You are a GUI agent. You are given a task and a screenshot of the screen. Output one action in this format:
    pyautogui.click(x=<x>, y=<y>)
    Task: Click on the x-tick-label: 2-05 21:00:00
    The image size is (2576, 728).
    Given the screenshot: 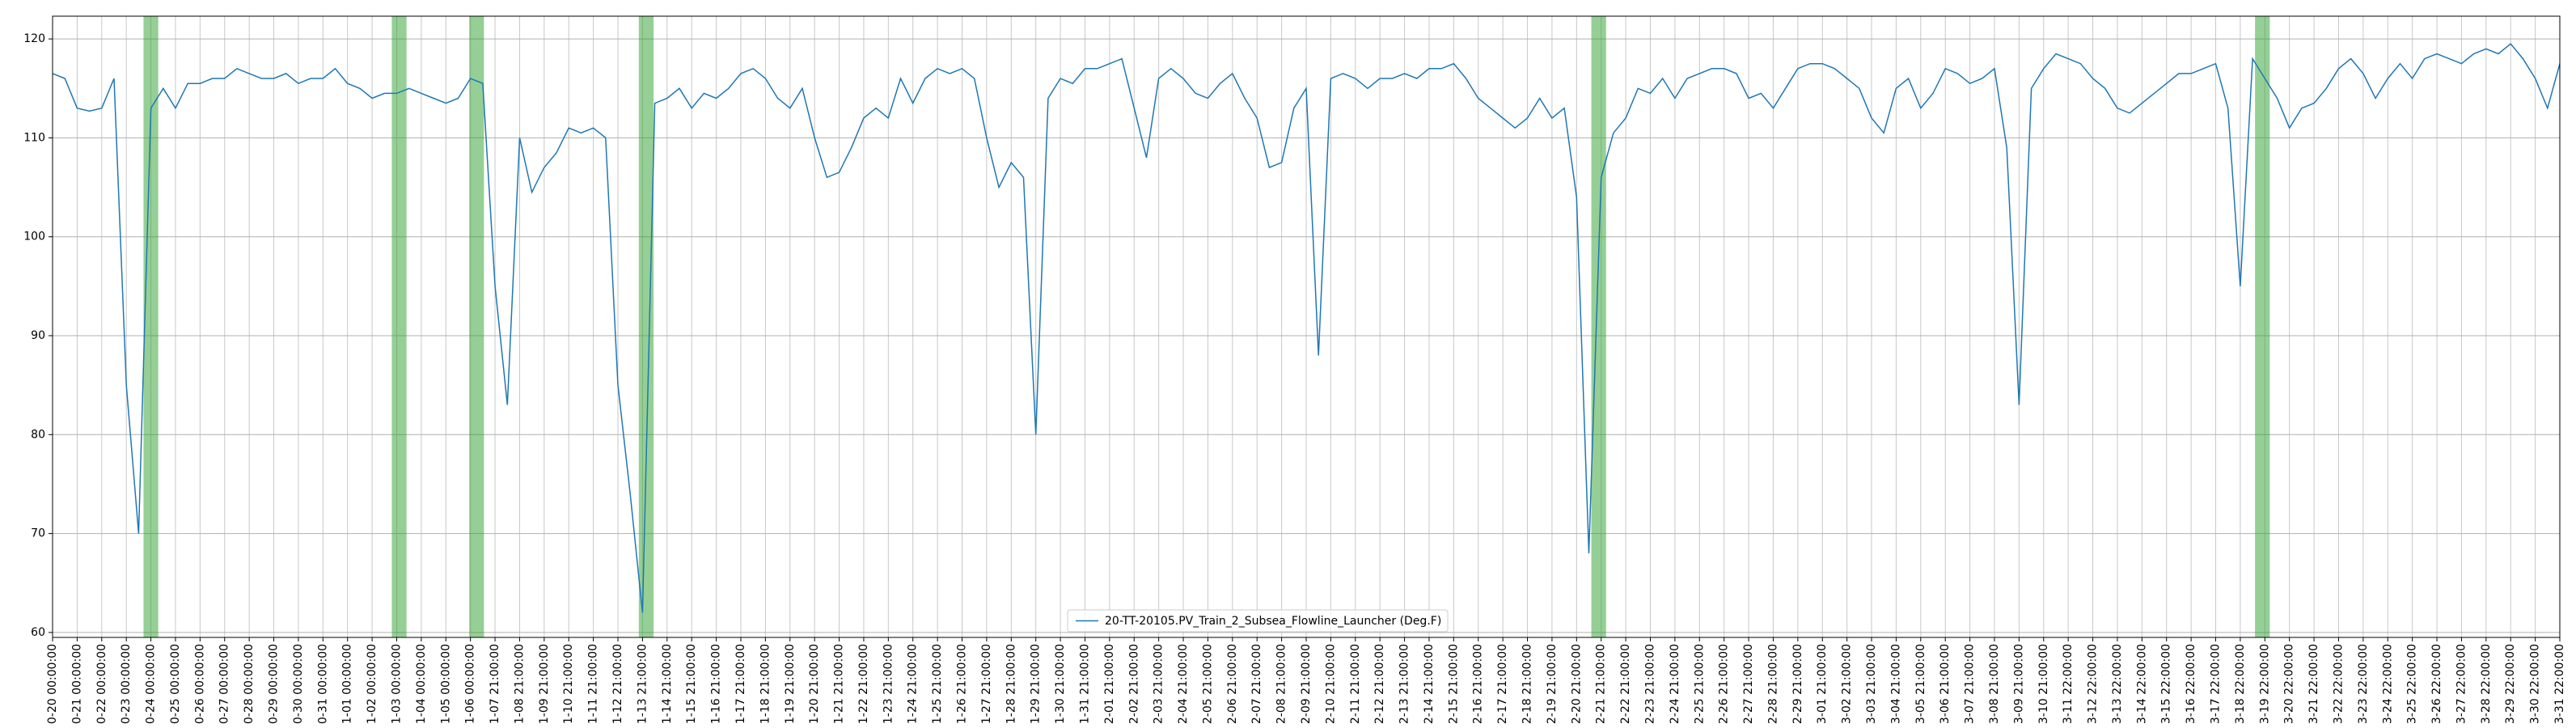 What is the action you would take?
    pyautogui.click(x=1208, y=684)
    